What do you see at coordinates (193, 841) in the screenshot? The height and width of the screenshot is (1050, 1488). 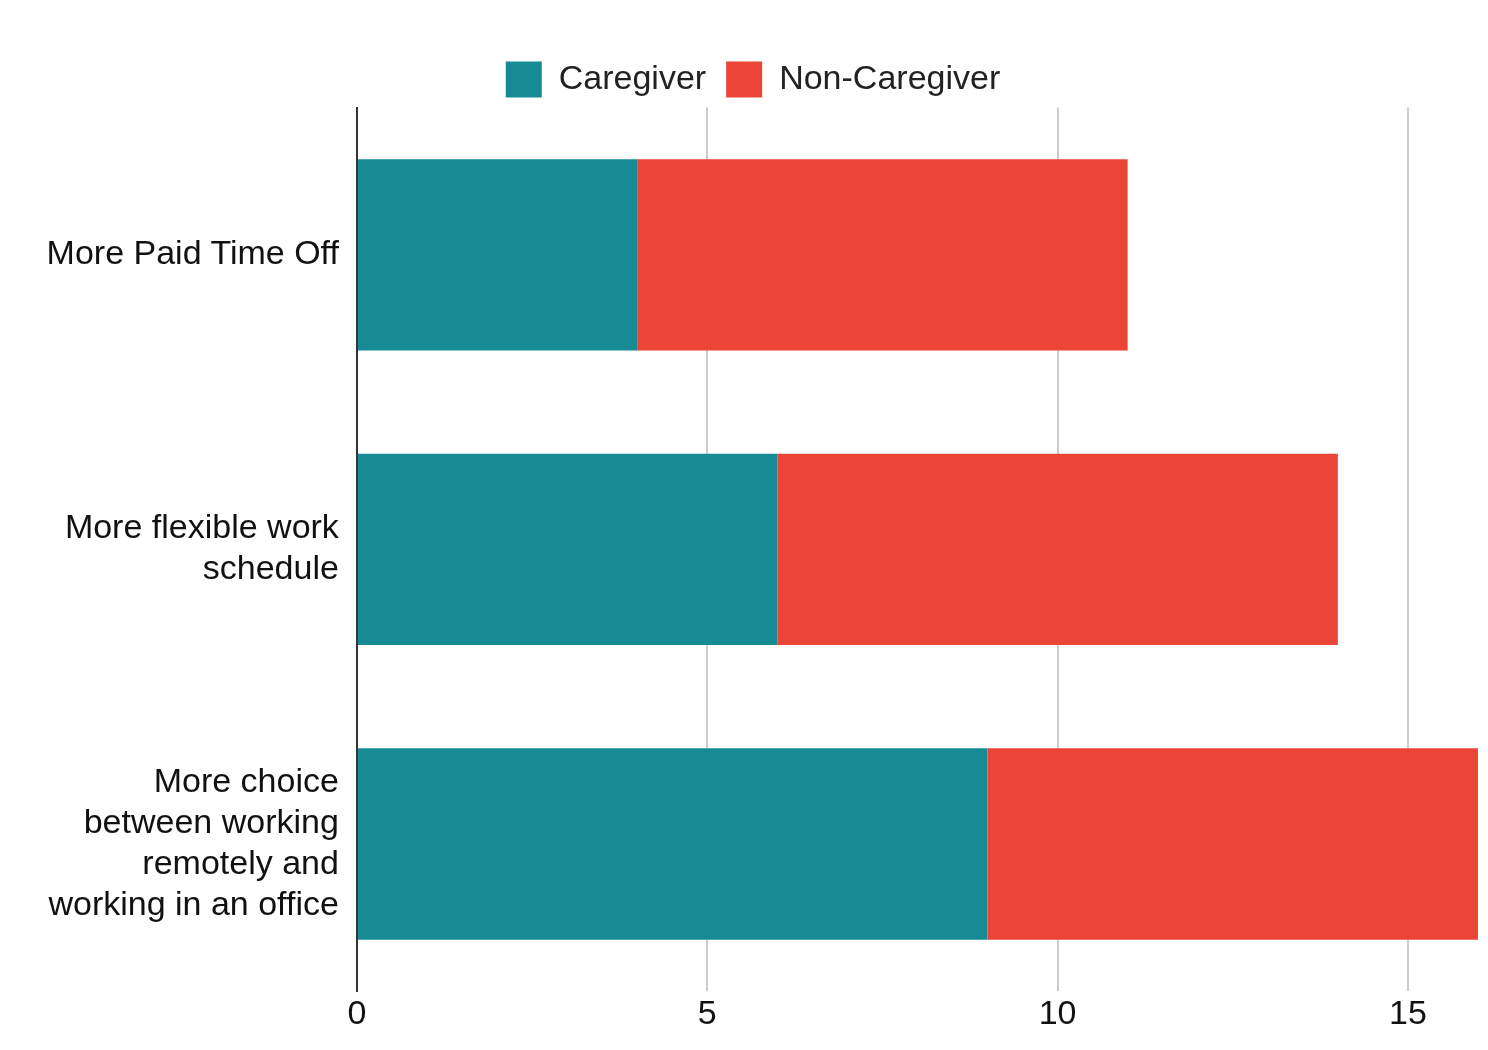 I see `y-tick-label: More choice between working remotely and working in an office` at bounding box center [193, 841].